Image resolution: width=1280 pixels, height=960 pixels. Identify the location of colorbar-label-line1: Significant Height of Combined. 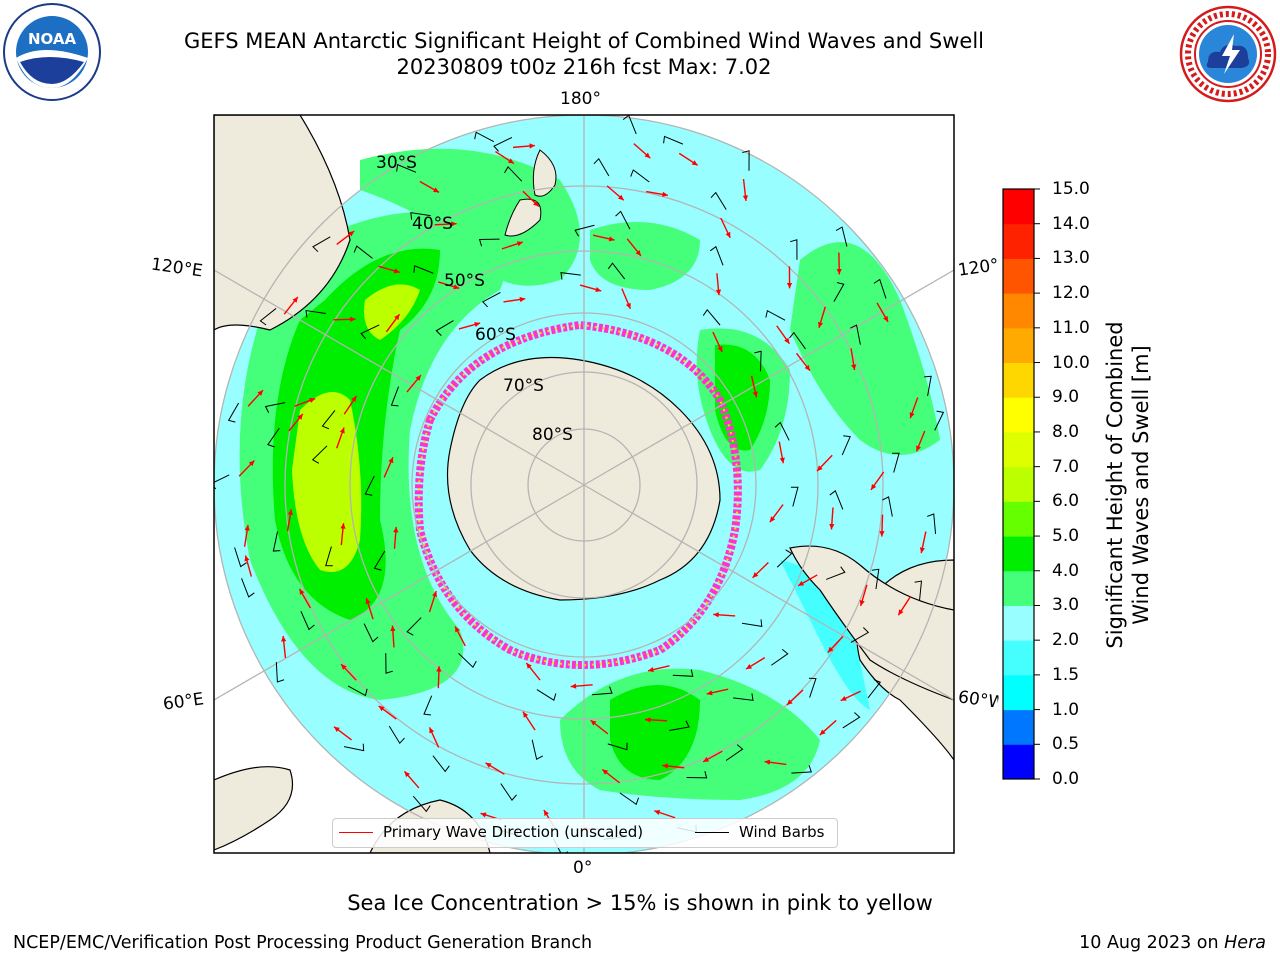
(1115, 485).